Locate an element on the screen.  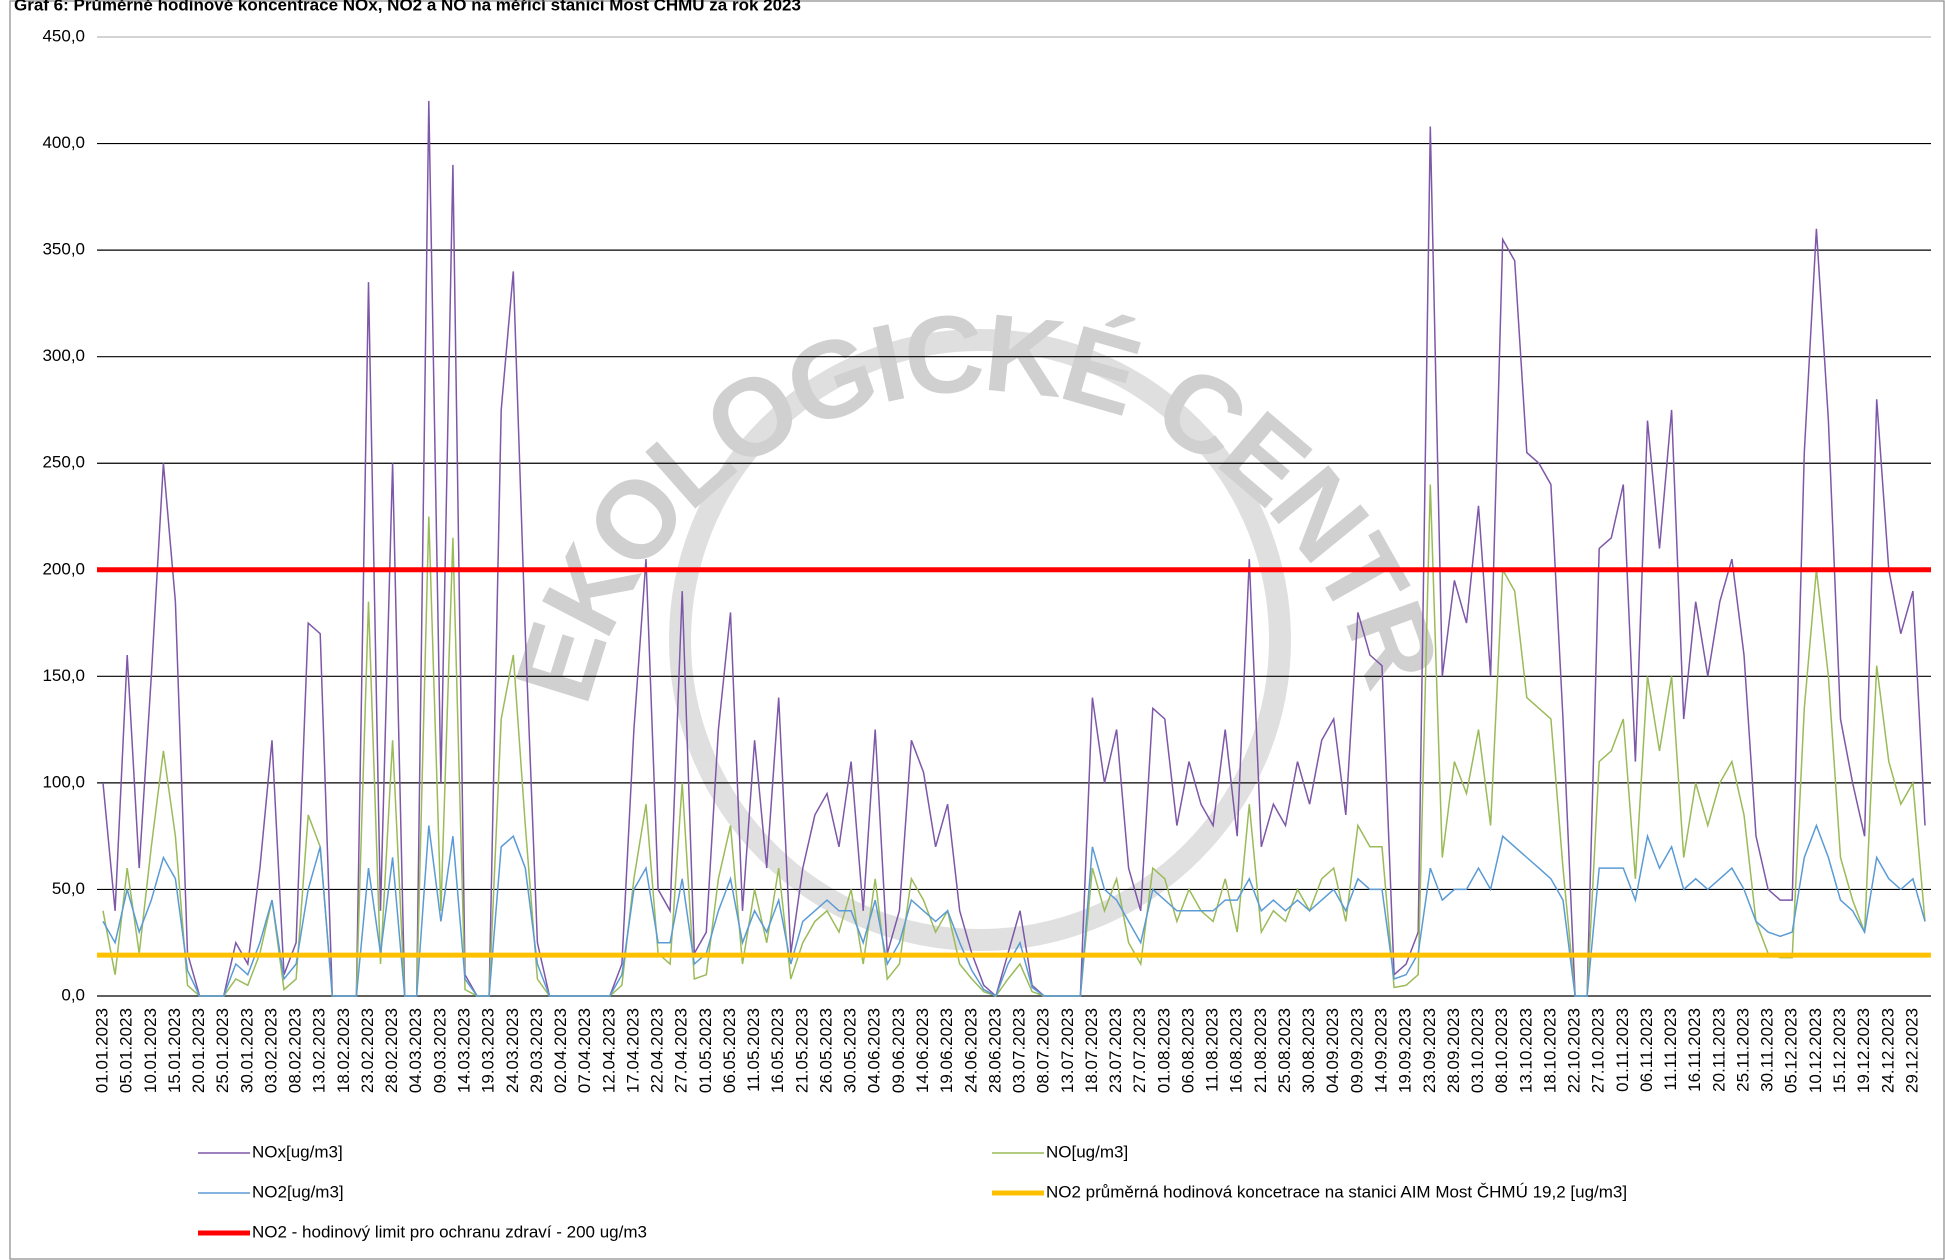
y-tick-label: 450,0 is located at coordinates (63, 35).